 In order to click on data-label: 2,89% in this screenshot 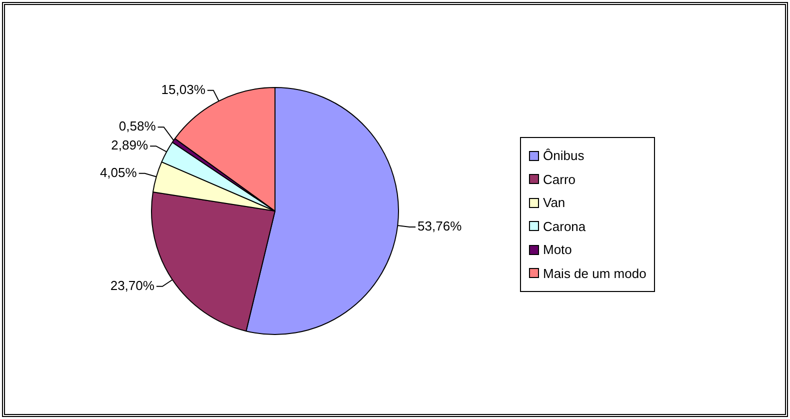, I will do `click(129, 145)`.